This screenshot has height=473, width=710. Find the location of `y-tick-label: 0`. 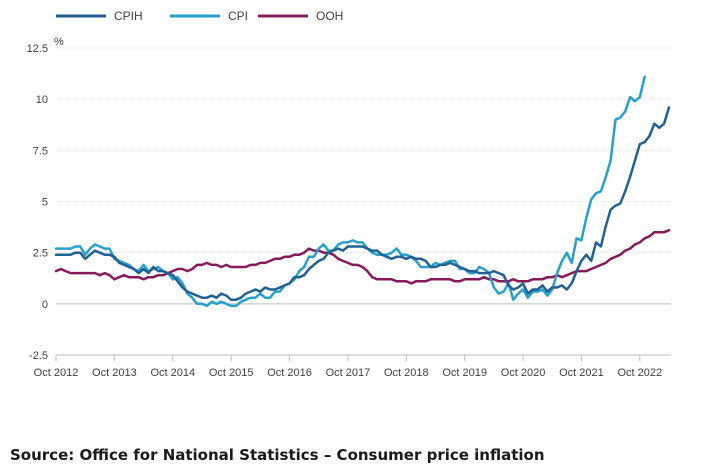

y-tick-label: 0 is located at coordinates (45, 305).